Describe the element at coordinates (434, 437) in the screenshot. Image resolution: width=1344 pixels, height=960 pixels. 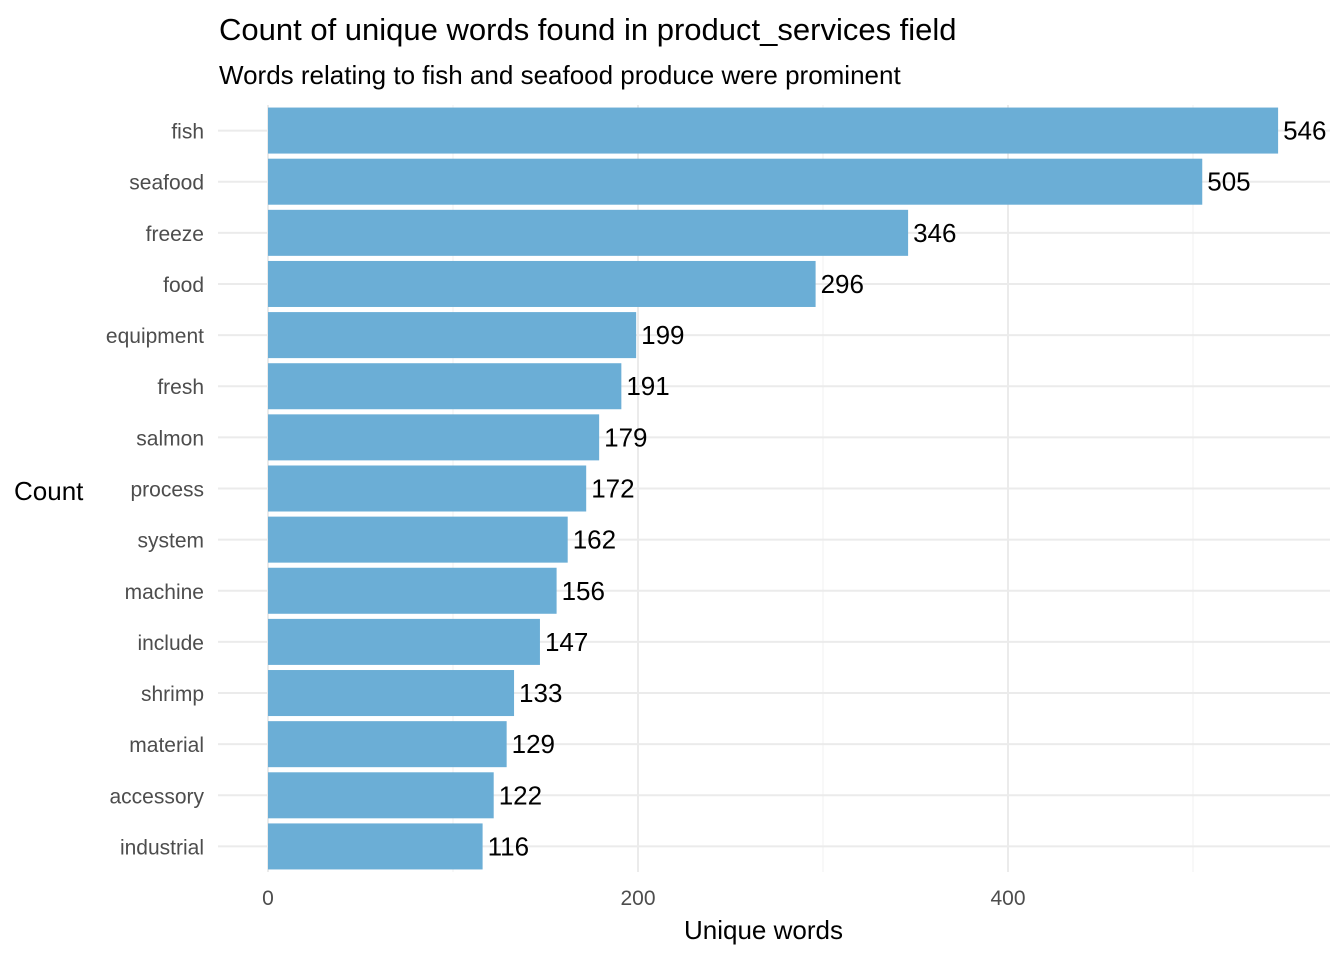
I see `bar-salmon` at that location.